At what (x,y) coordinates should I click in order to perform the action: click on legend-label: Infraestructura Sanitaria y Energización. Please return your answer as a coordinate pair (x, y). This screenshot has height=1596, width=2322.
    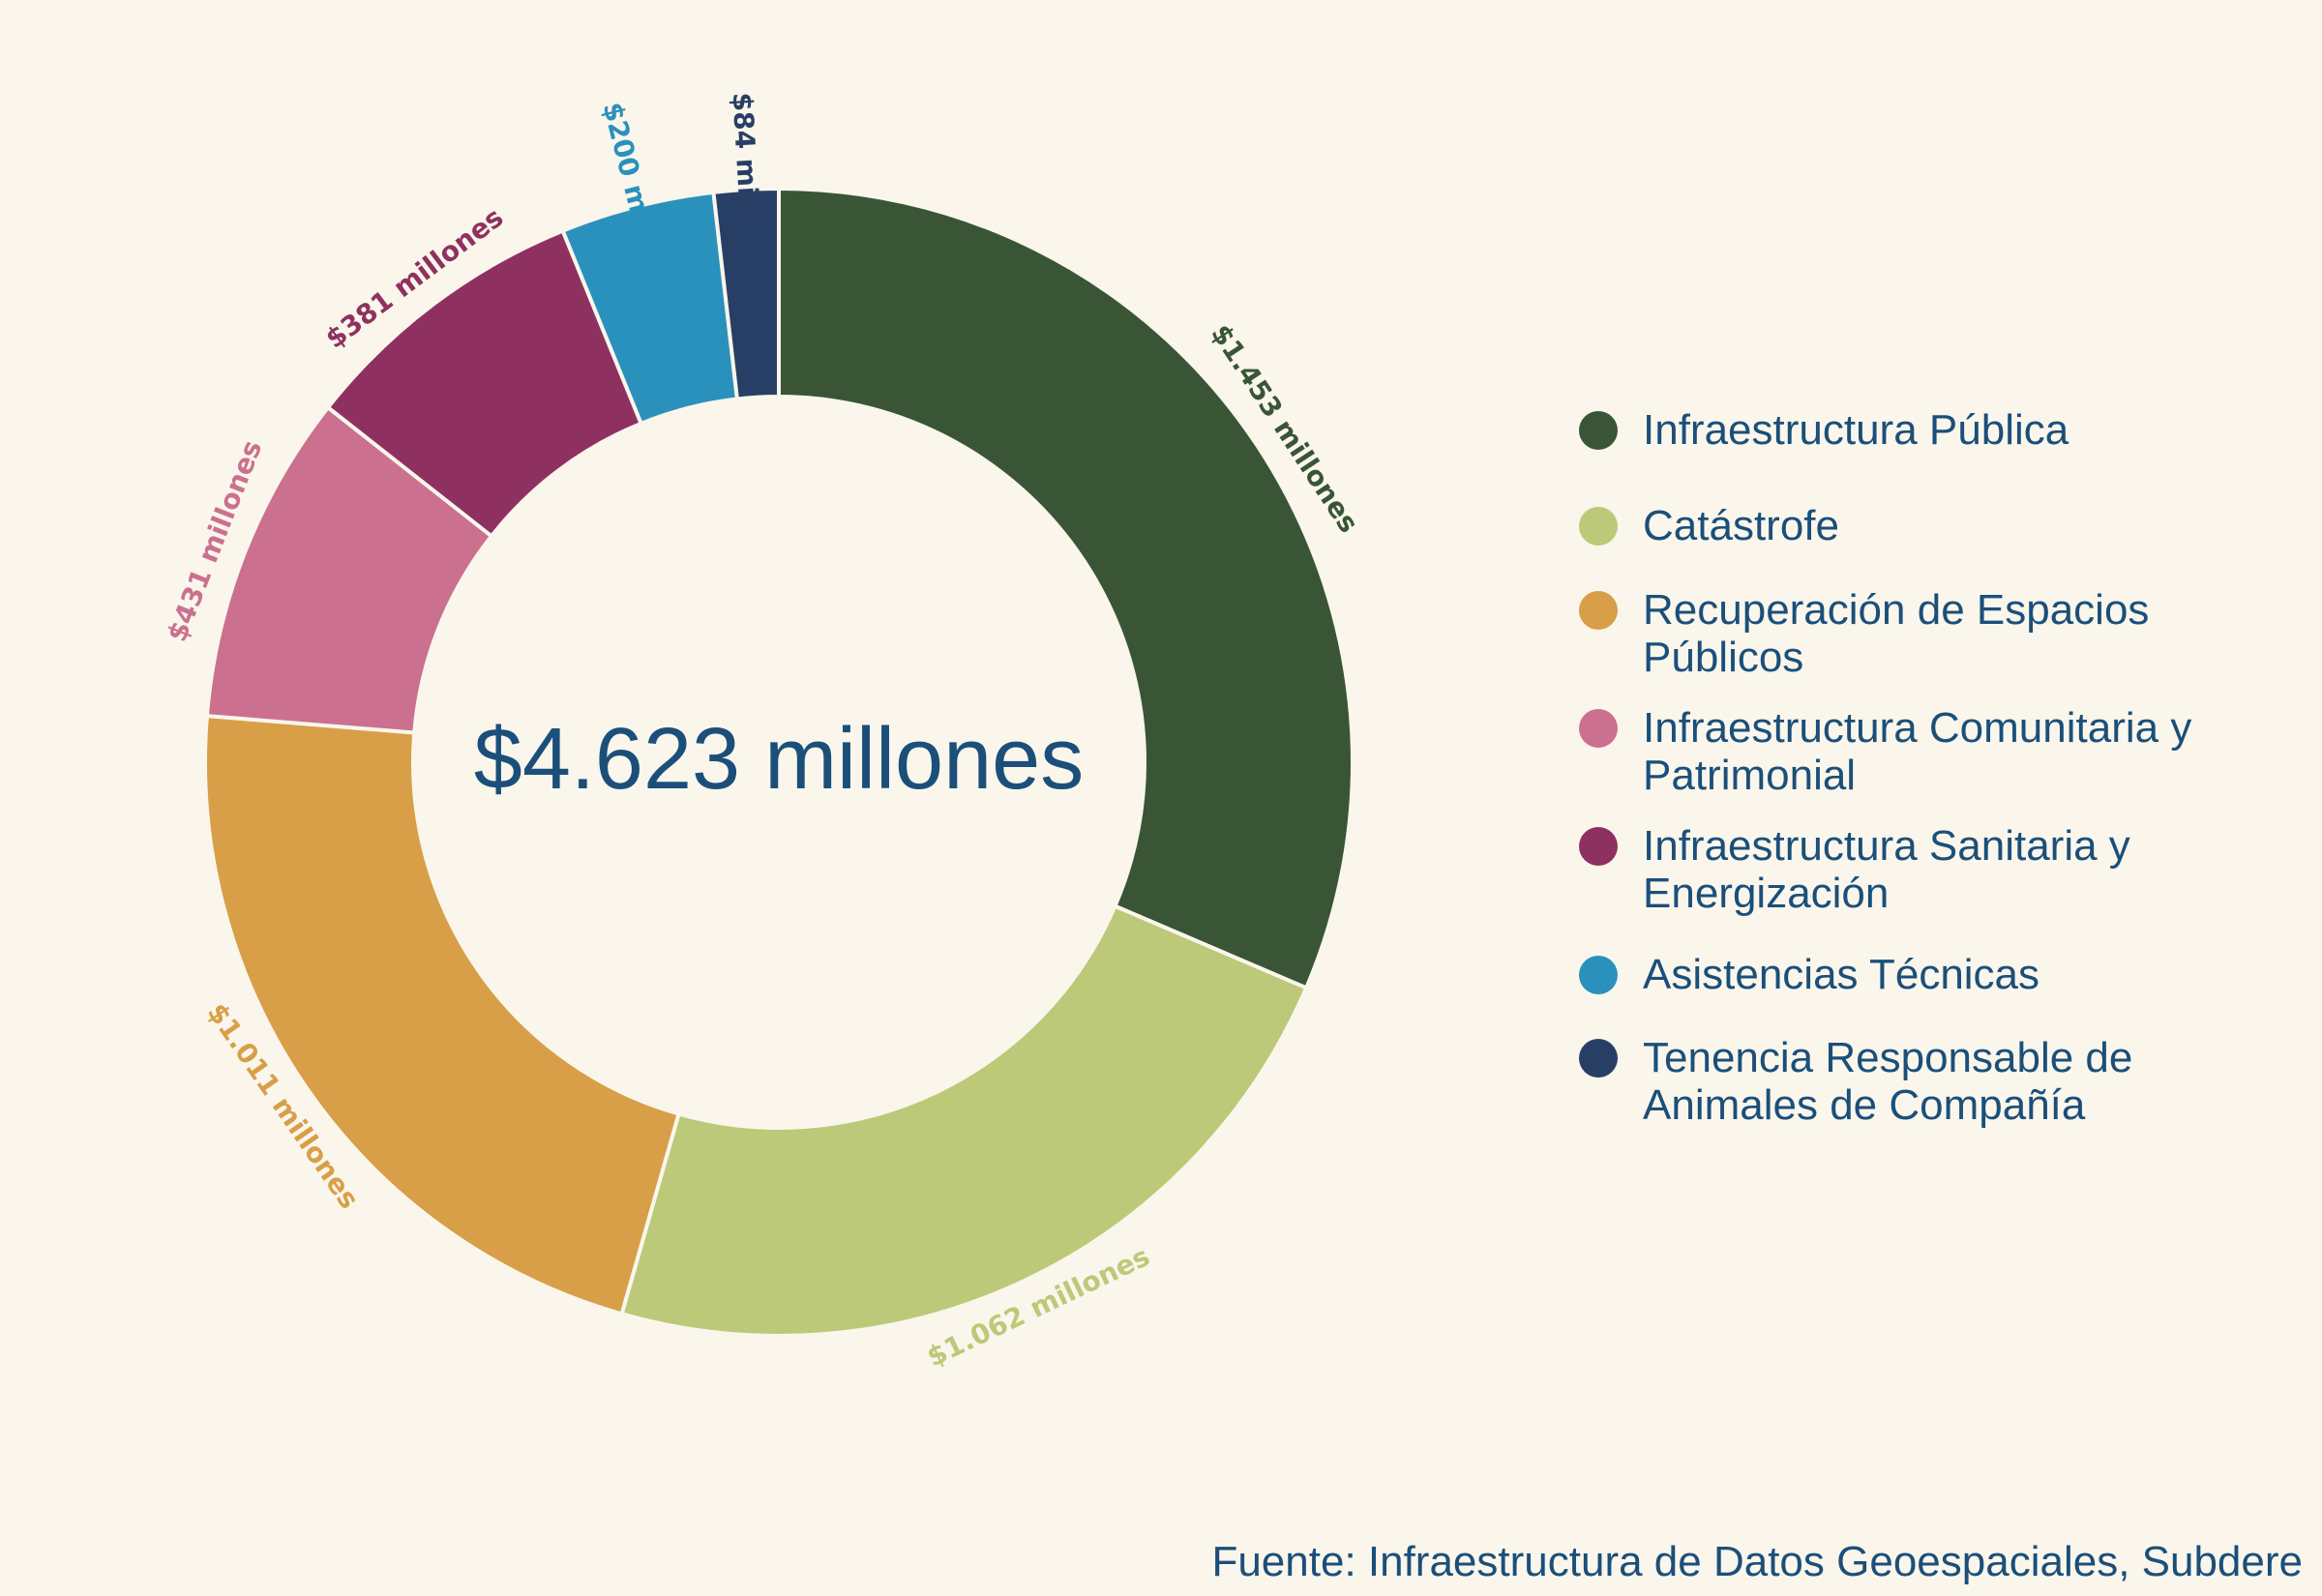
    Looking at the image, I should click on (1952, 869).